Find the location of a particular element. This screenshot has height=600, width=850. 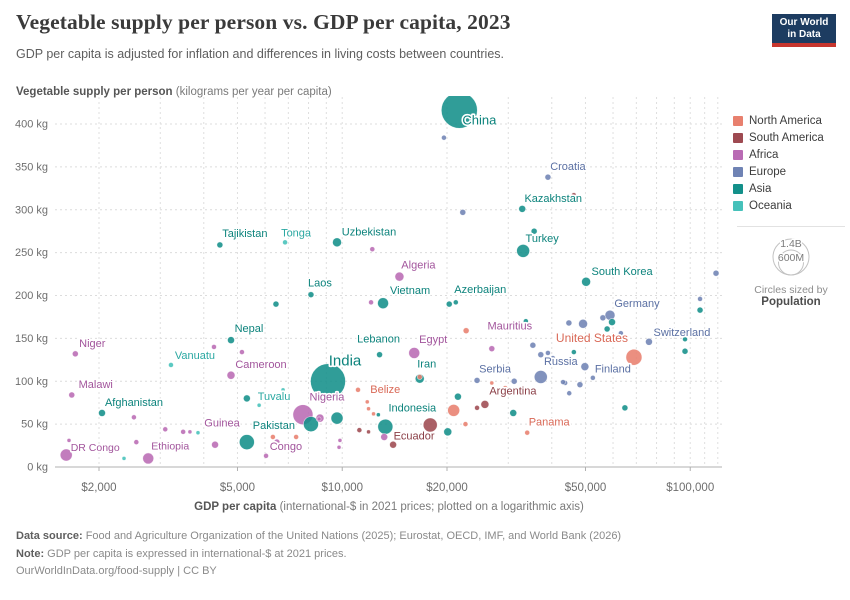

data-point-switzerland is located at coordinates (649, 342).